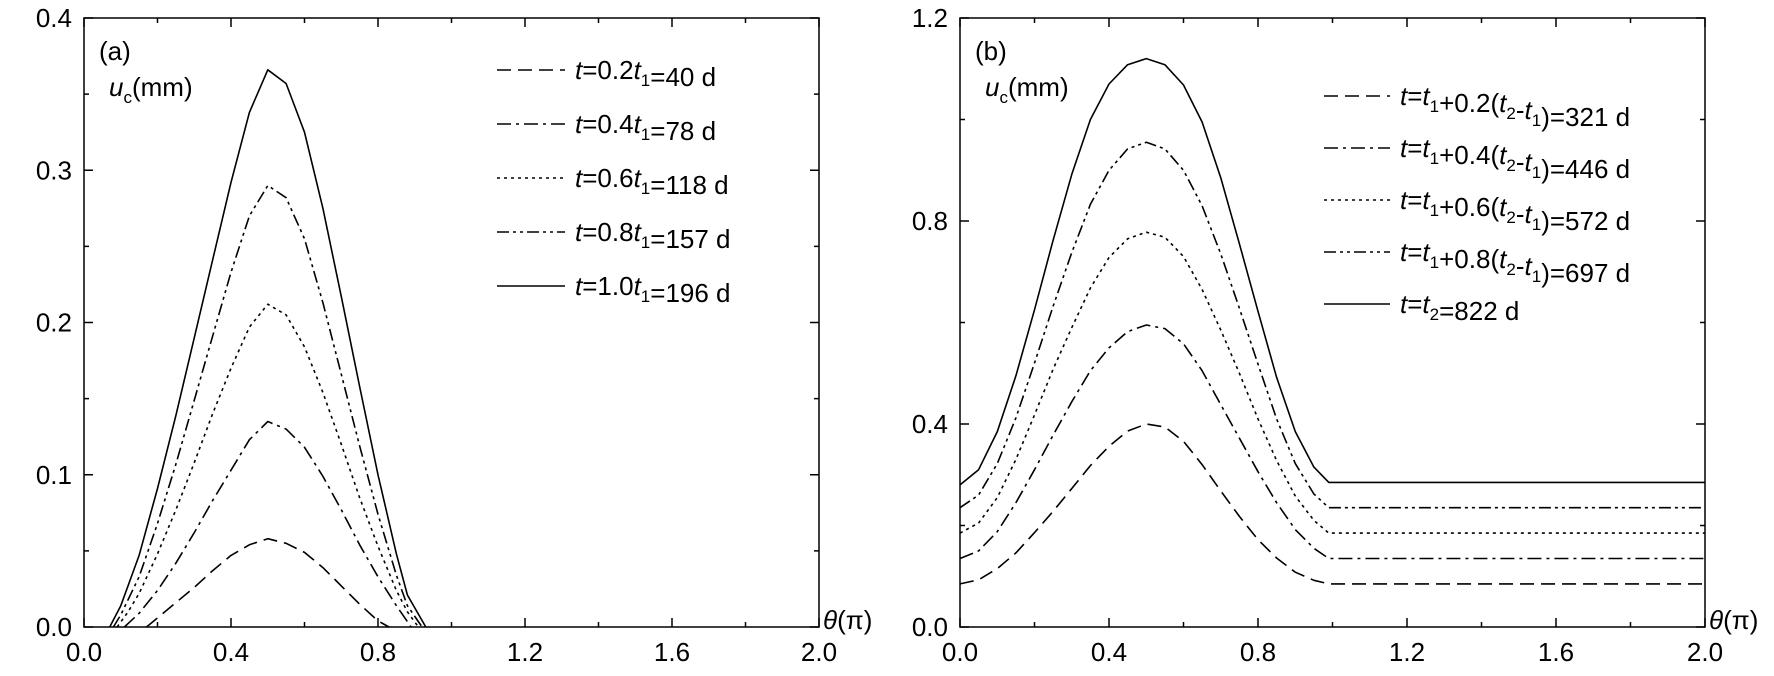 This screenshot has height=676, width=1774. I want to click on legend-label-3: t=t1+0.8(t2-t1)=697 d, so click(1515, 262).